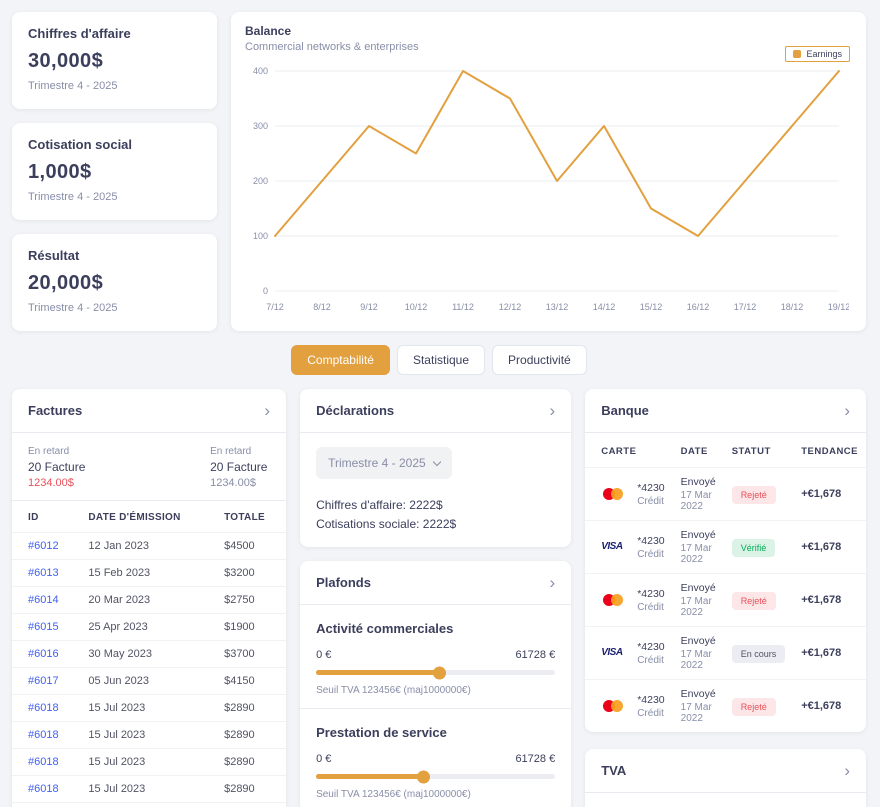  What do you see at coordinates (332, 47) in the screenshot?
I see `chart-subtitle: Commercial networks & enterprises` at bounding box center [332, 47].